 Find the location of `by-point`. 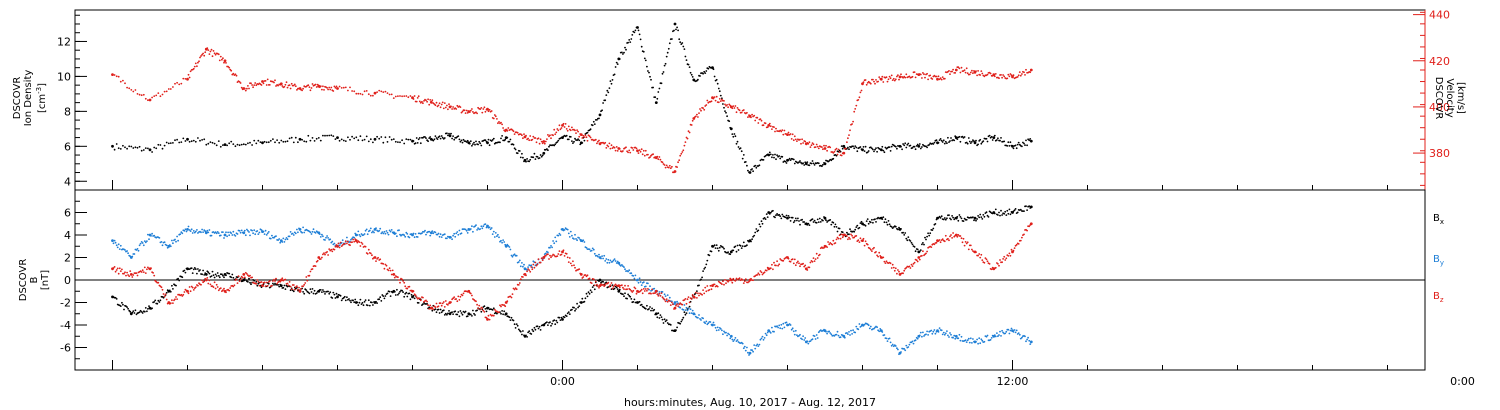

by-point is located at coordinates (431, 233).